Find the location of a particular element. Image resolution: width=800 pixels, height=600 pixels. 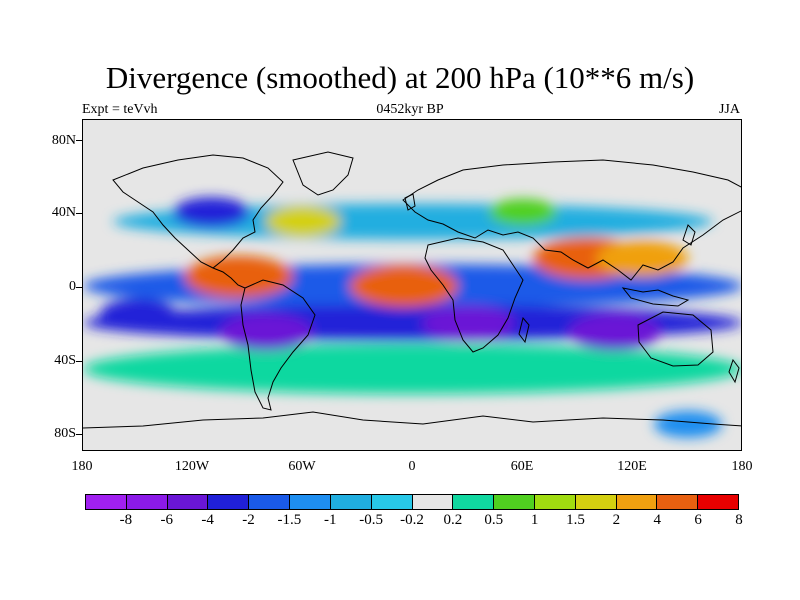

colorbar-label: 0.5 is located at coordinates (494, 520).